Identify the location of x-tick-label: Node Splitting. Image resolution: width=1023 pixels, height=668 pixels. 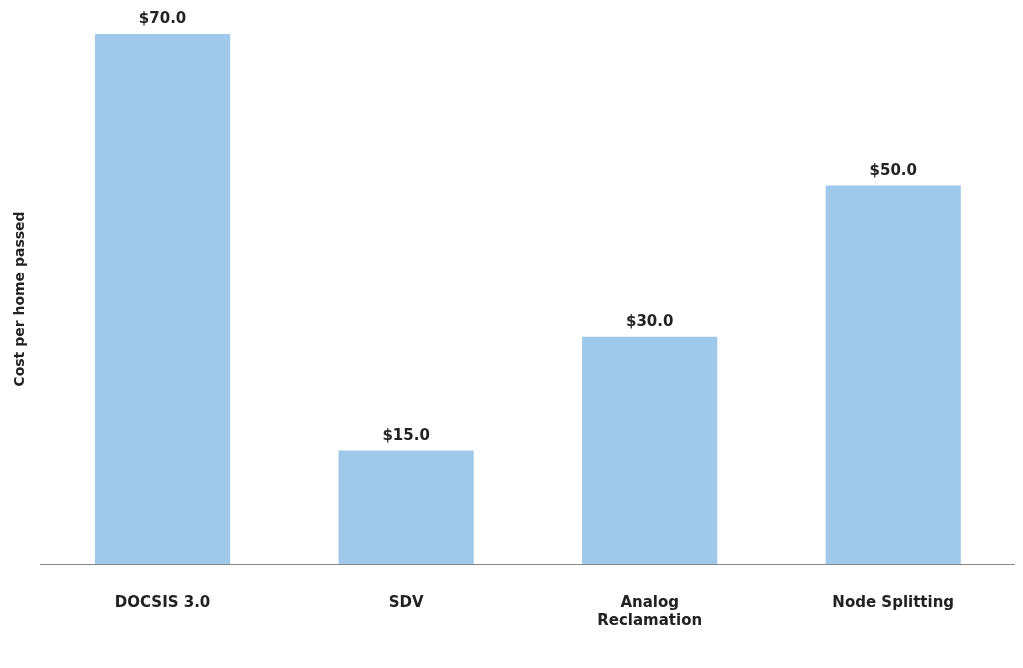
(893, 601).